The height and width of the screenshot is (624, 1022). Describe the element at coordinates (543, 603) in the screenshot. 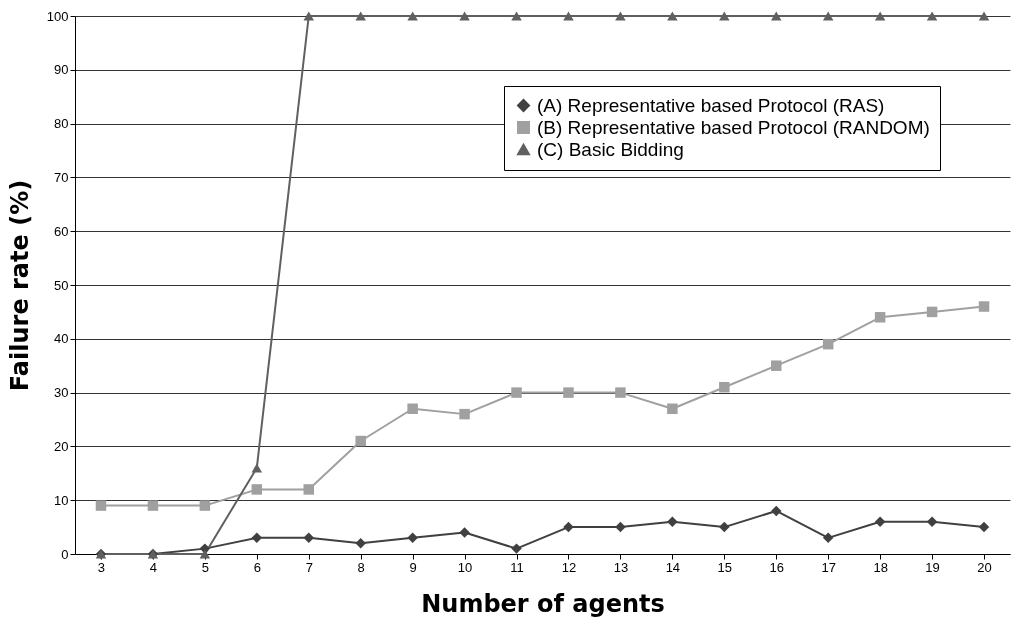

I see `x-axis-title: Number of agents` at that location.